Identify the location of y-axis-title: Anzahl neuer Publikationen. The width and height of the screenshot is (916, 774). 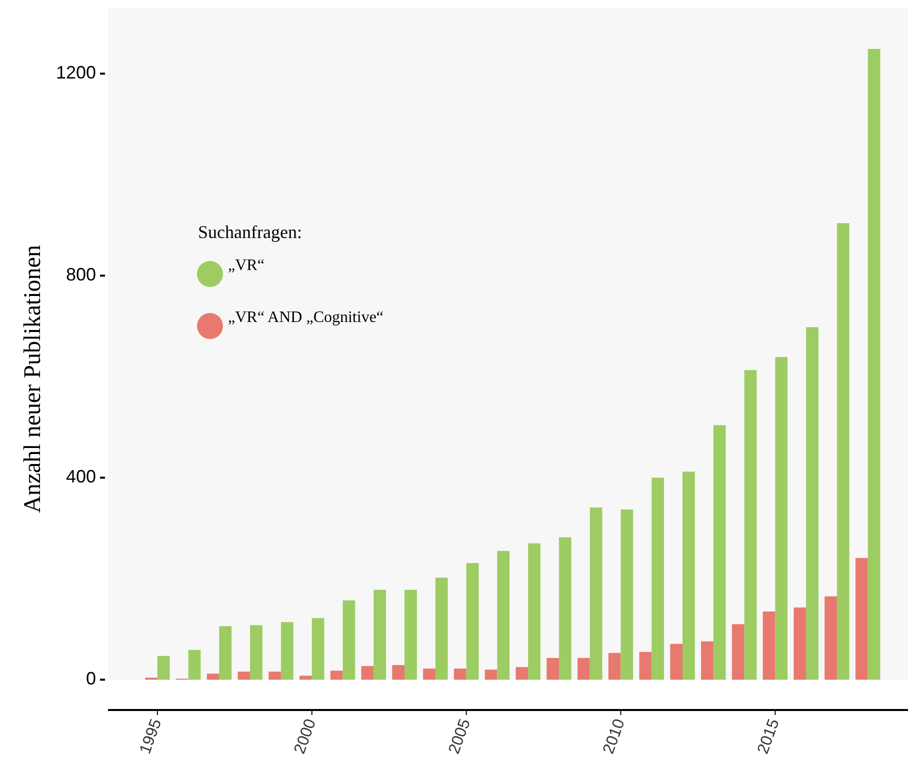
(33, 379).